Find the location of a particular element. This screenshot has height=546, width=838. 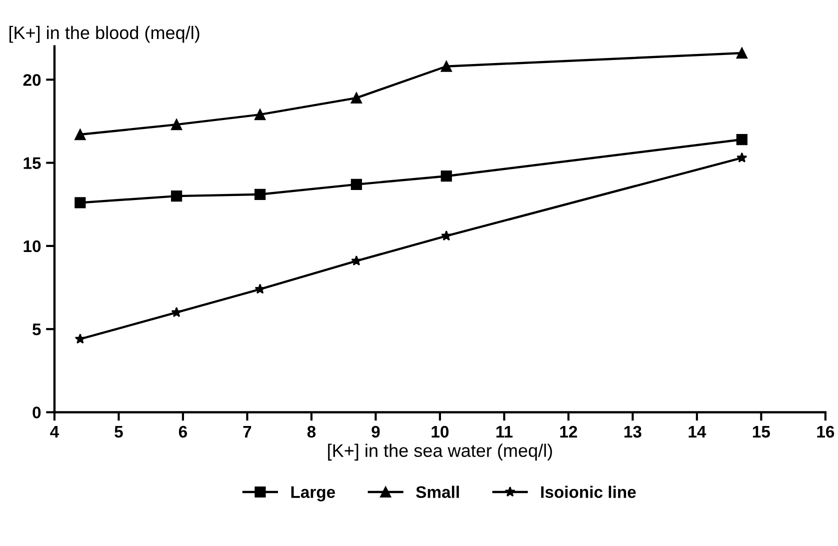

x-tick-label: 13 is located at coordinates (633, 432).